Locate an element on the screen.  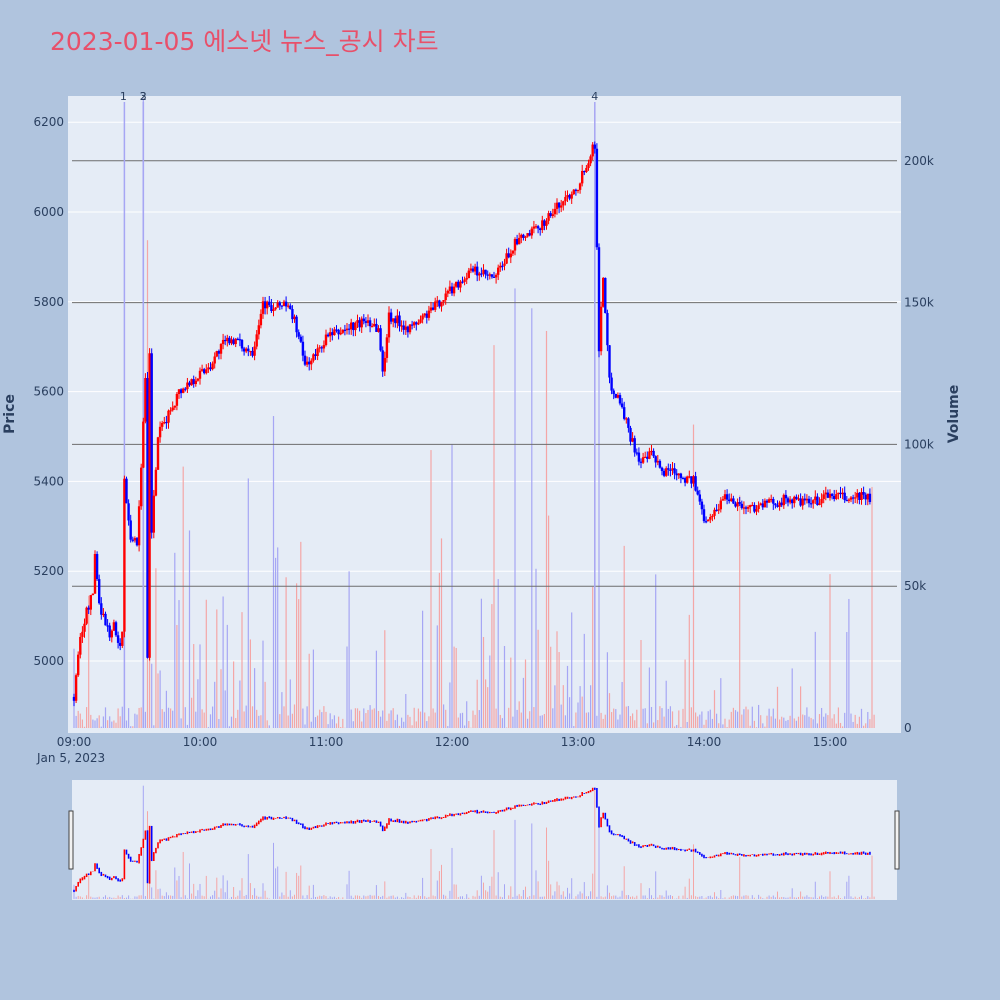
volume-tick-label: 50k is located at coordinates (915, 586).